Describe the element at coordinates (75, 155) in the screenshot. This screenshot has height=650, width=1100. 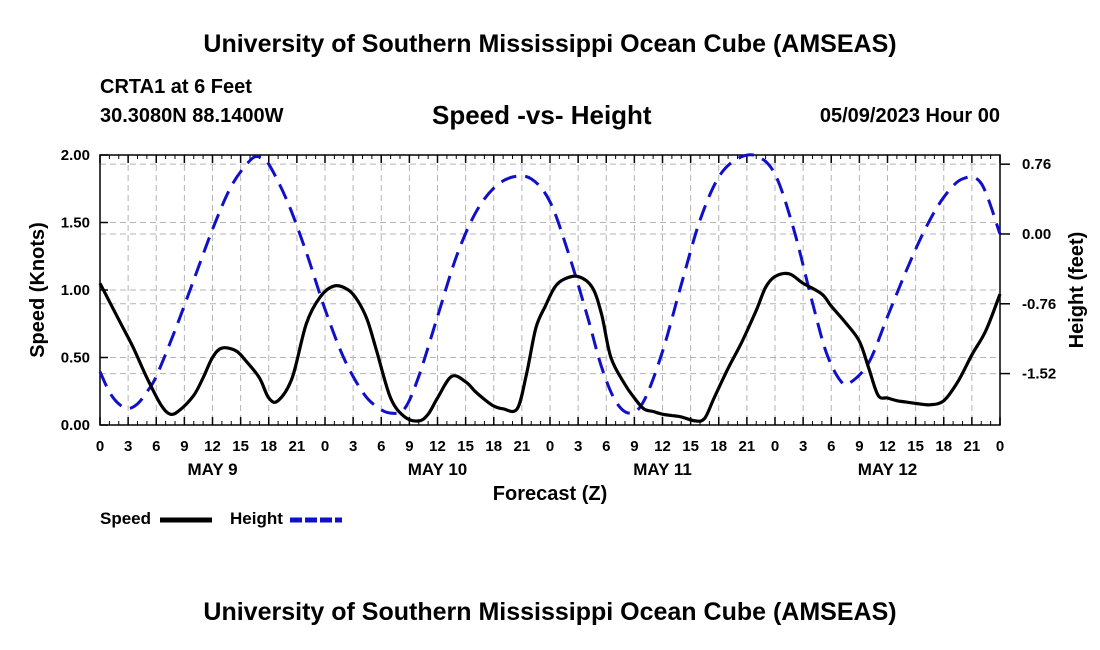
I see `y-tick-label: 2.00` at that location.